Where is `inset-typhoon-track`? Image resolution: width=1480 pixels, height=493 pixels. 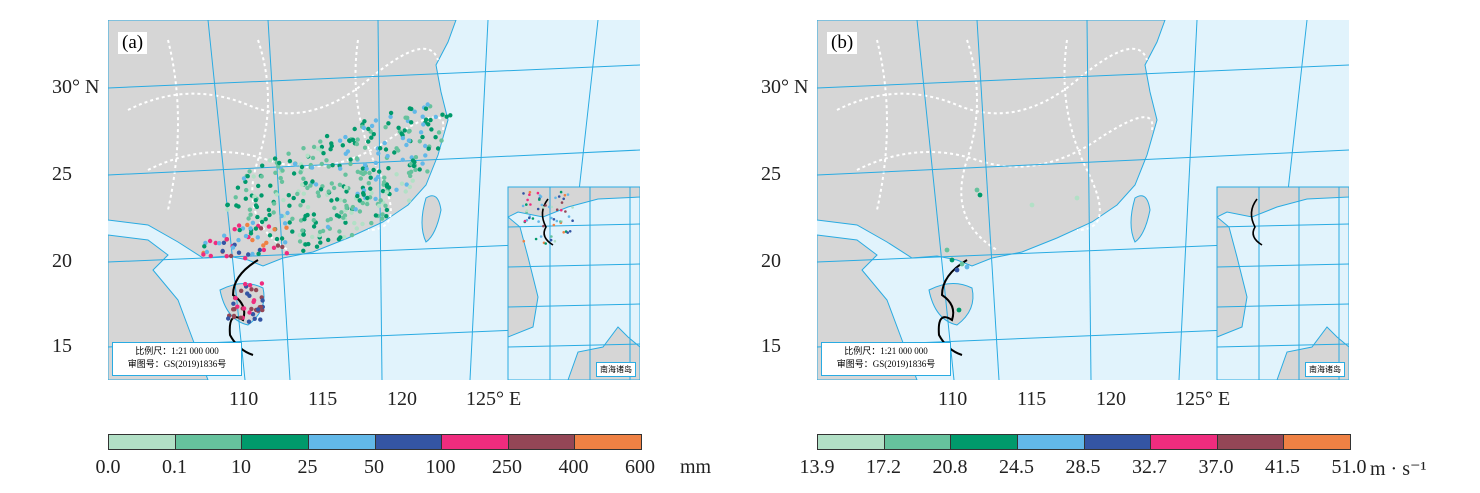
inset-typhoon-track is located at coordinates (1256, 222).